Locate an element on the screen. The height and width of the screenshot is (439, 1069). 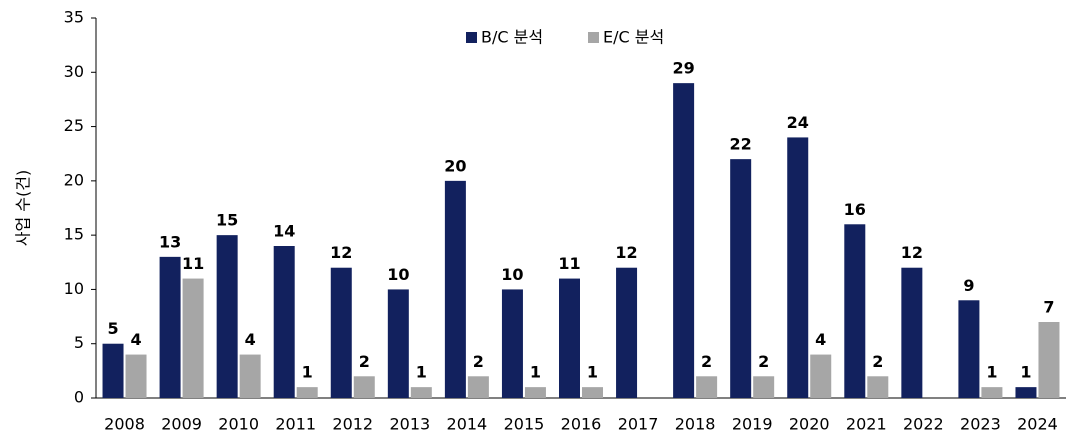
x-tick-label: 2013 is located at coordinates (409, 424).